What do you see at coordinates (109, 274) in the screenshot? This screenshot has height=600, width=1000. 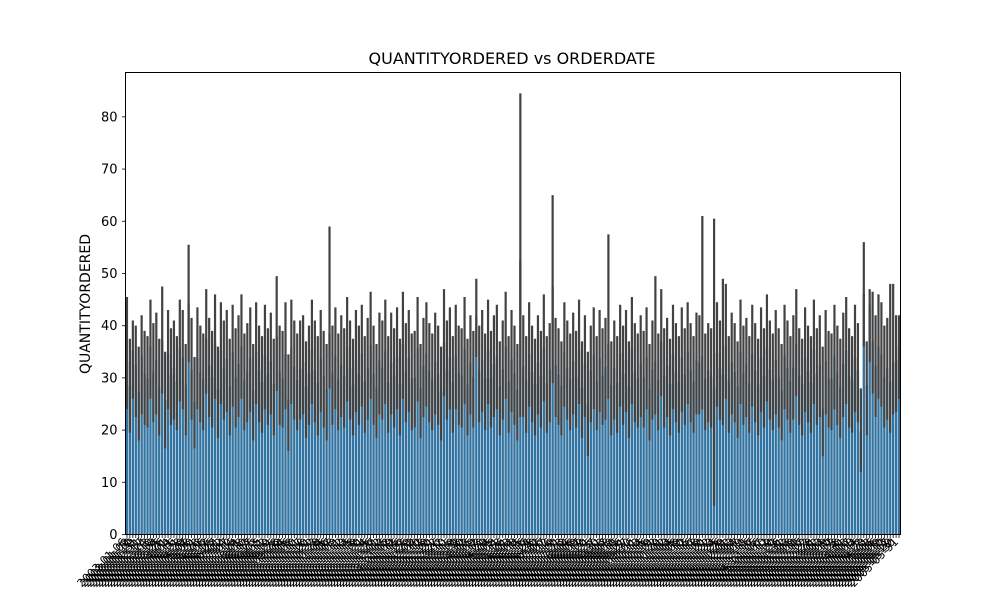 I see `y-tick-label: 50` at bounding box center [109, 274].